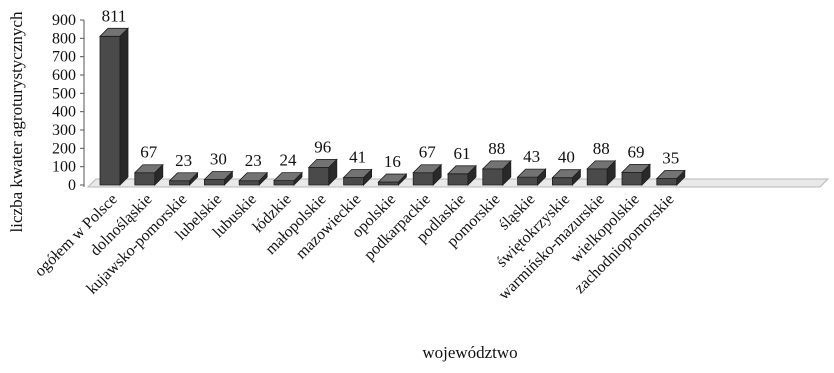  I want to click on y-tick-label: 500, so click(64, 93).